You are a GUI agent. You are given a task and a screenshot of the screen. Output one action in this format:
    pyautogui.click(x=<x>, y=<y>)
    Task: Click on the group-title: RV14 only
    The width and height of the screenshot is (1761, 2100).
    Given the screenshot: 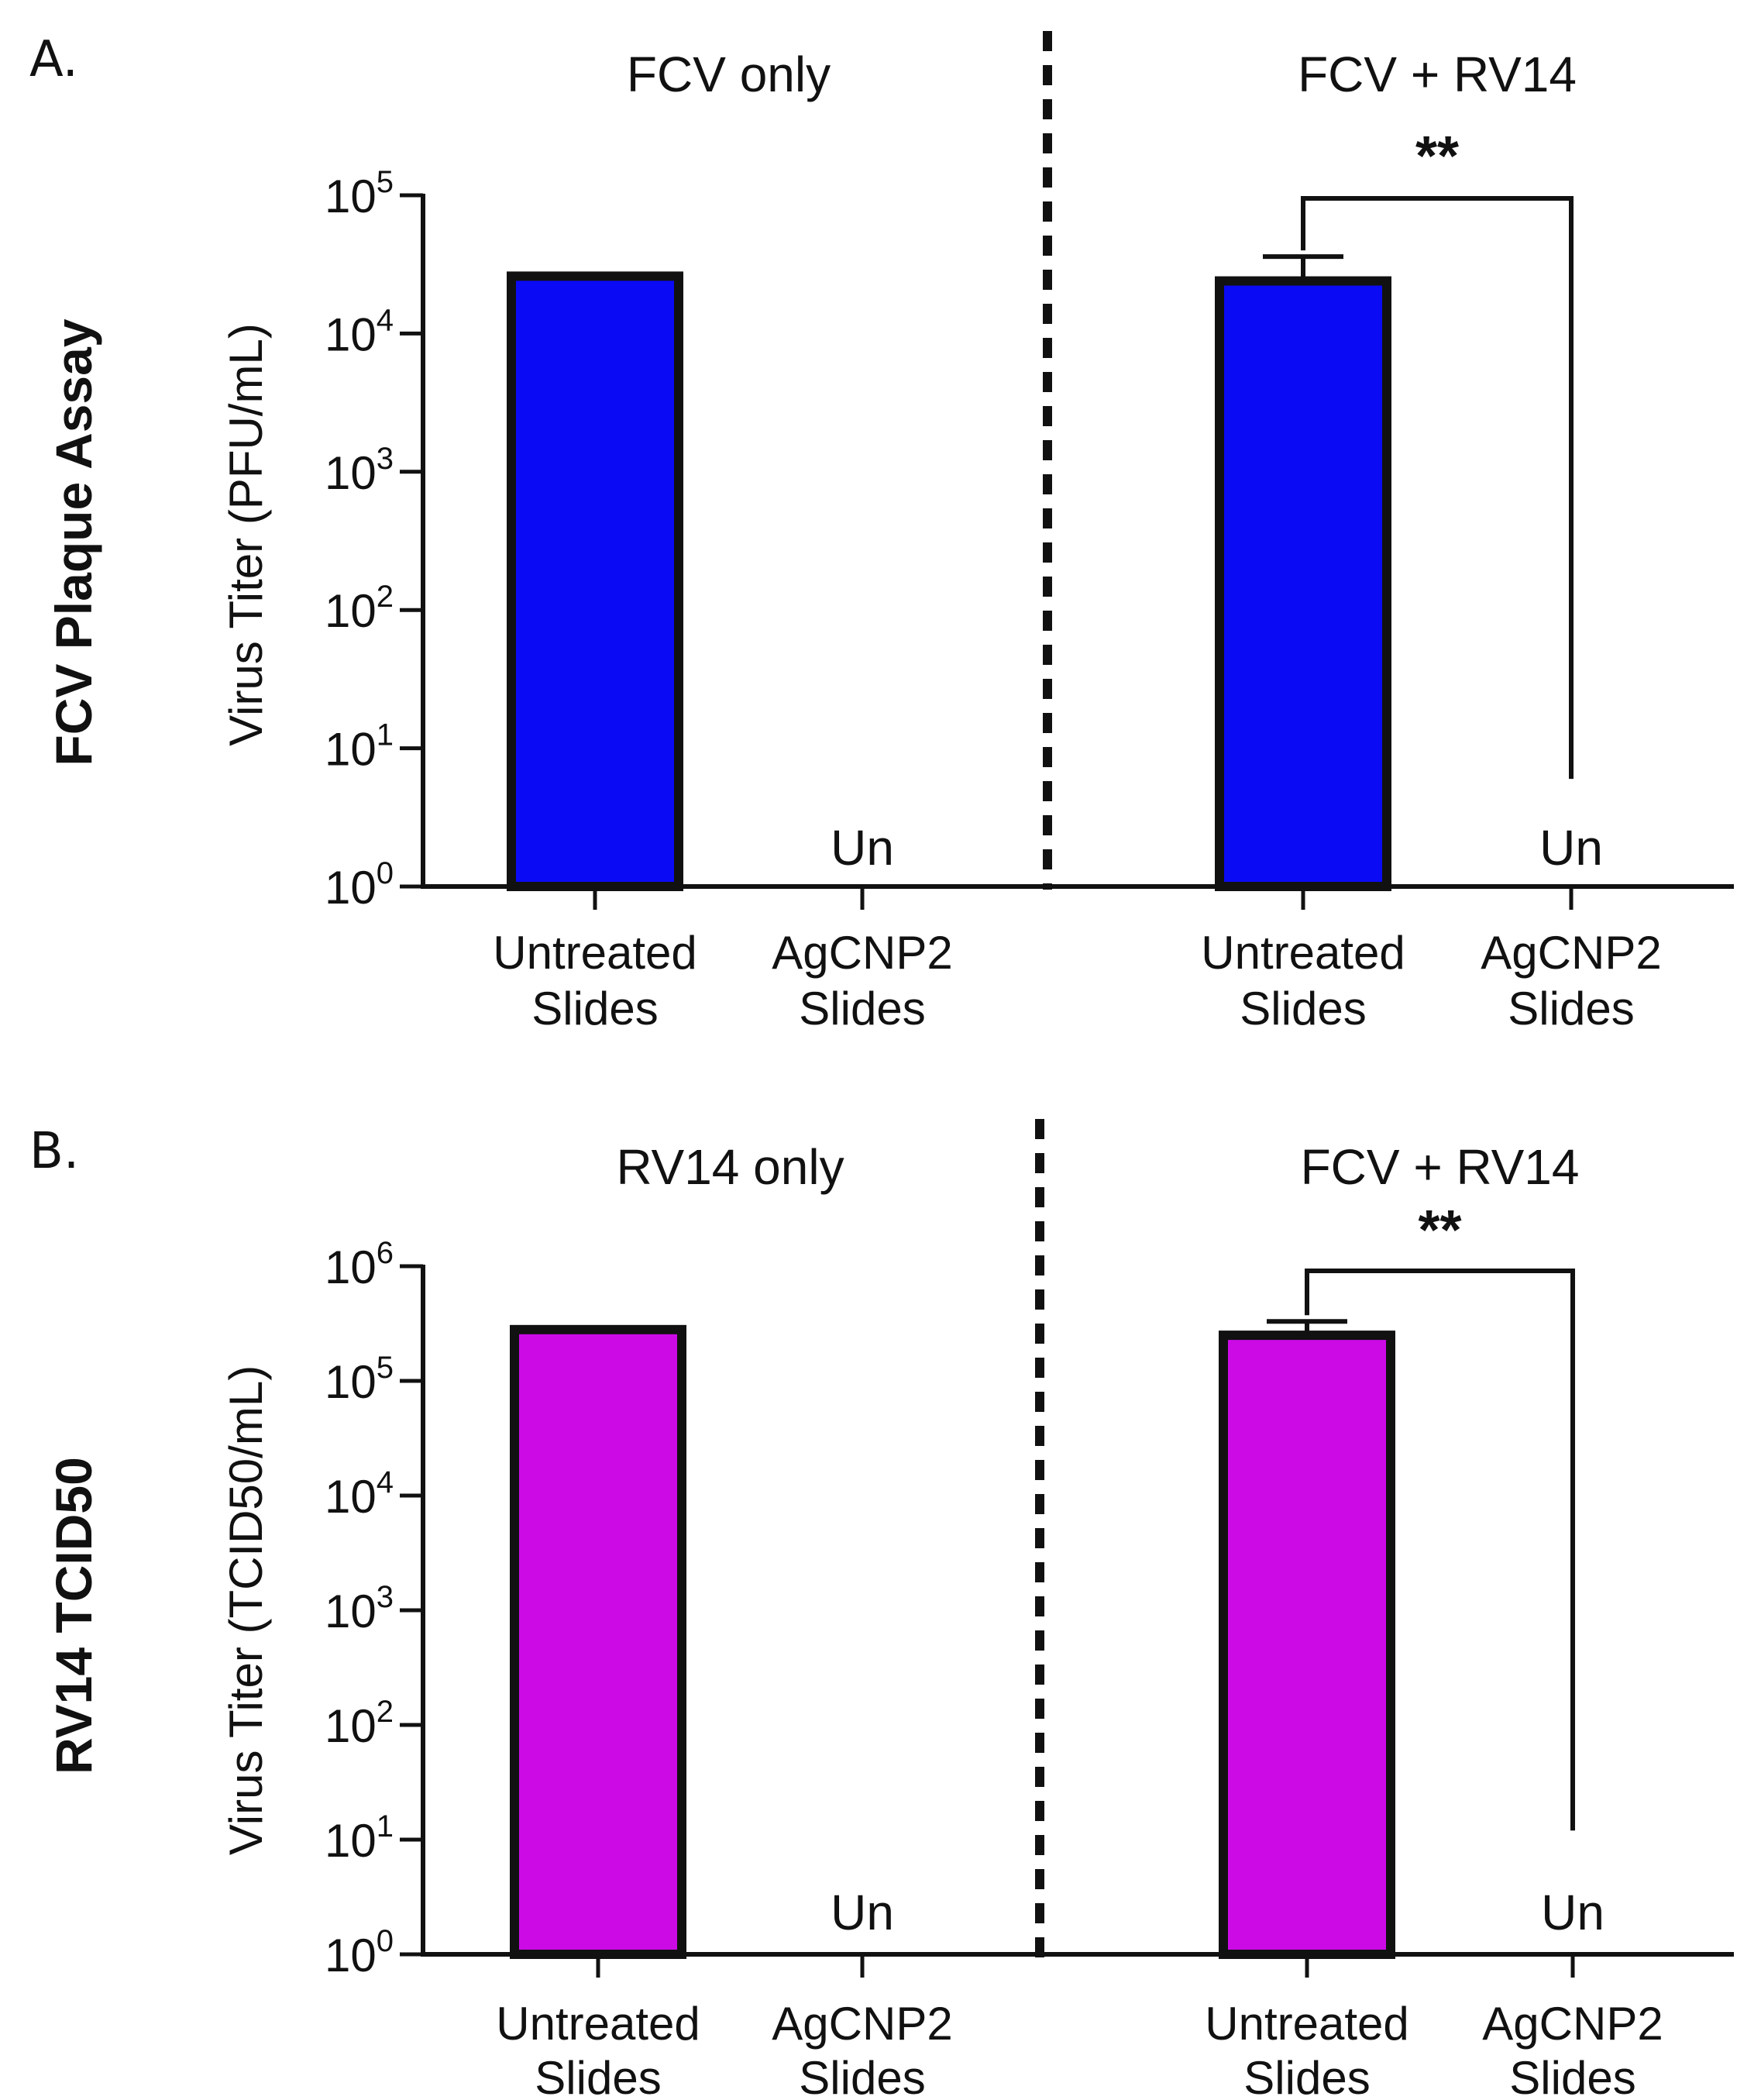 What is the action you would take?
    pyautogui.click(x=730, y=1167)
    